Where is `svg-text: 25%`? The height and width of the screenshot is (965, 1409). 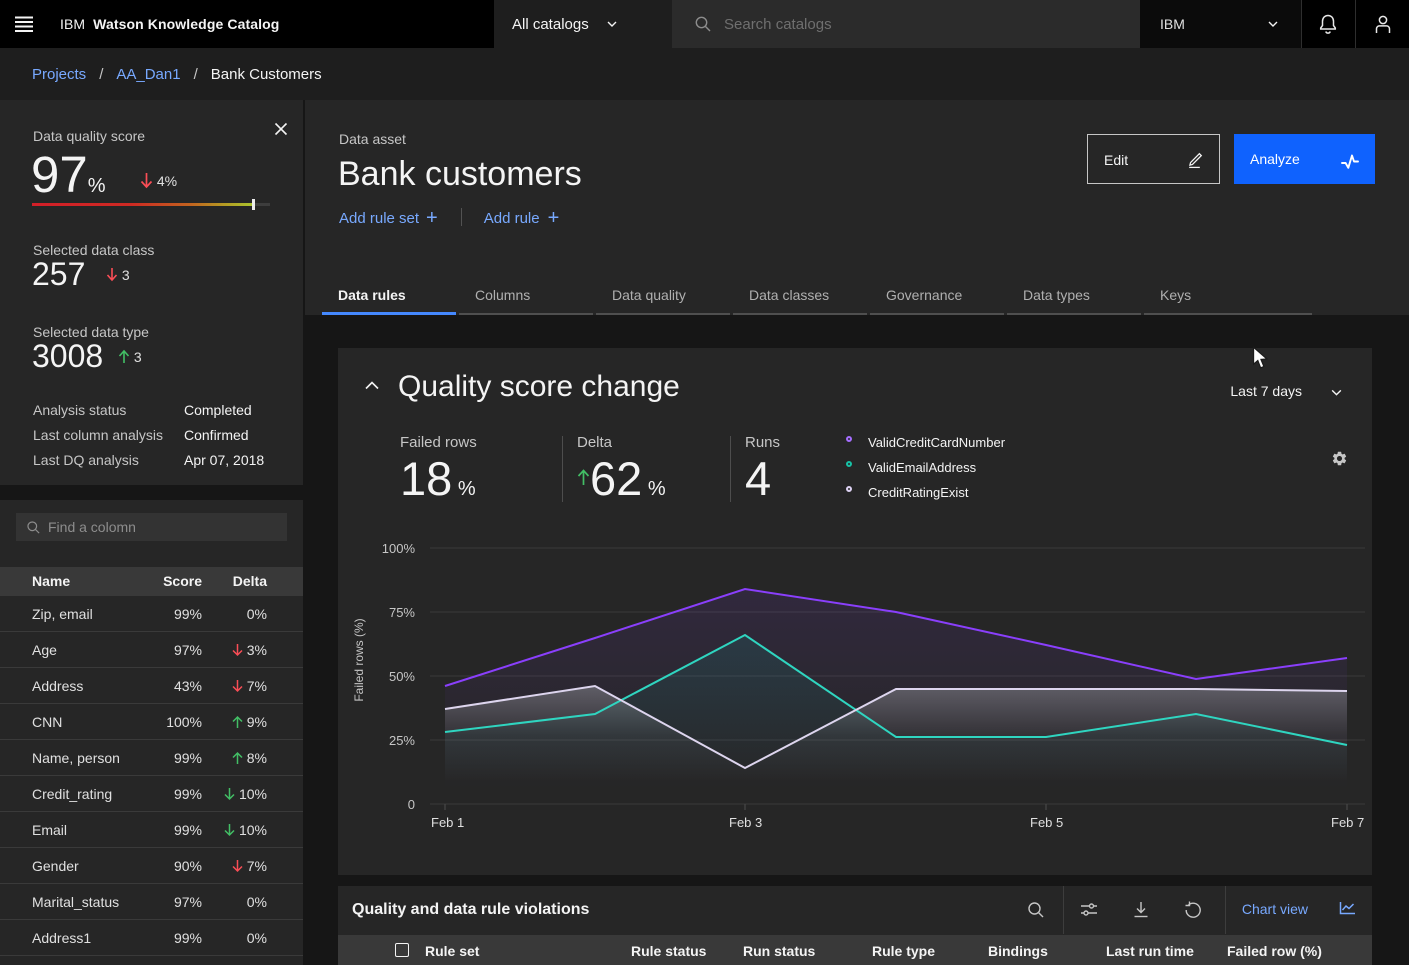 svg-text: 25% is located at coordinates (402, 740).